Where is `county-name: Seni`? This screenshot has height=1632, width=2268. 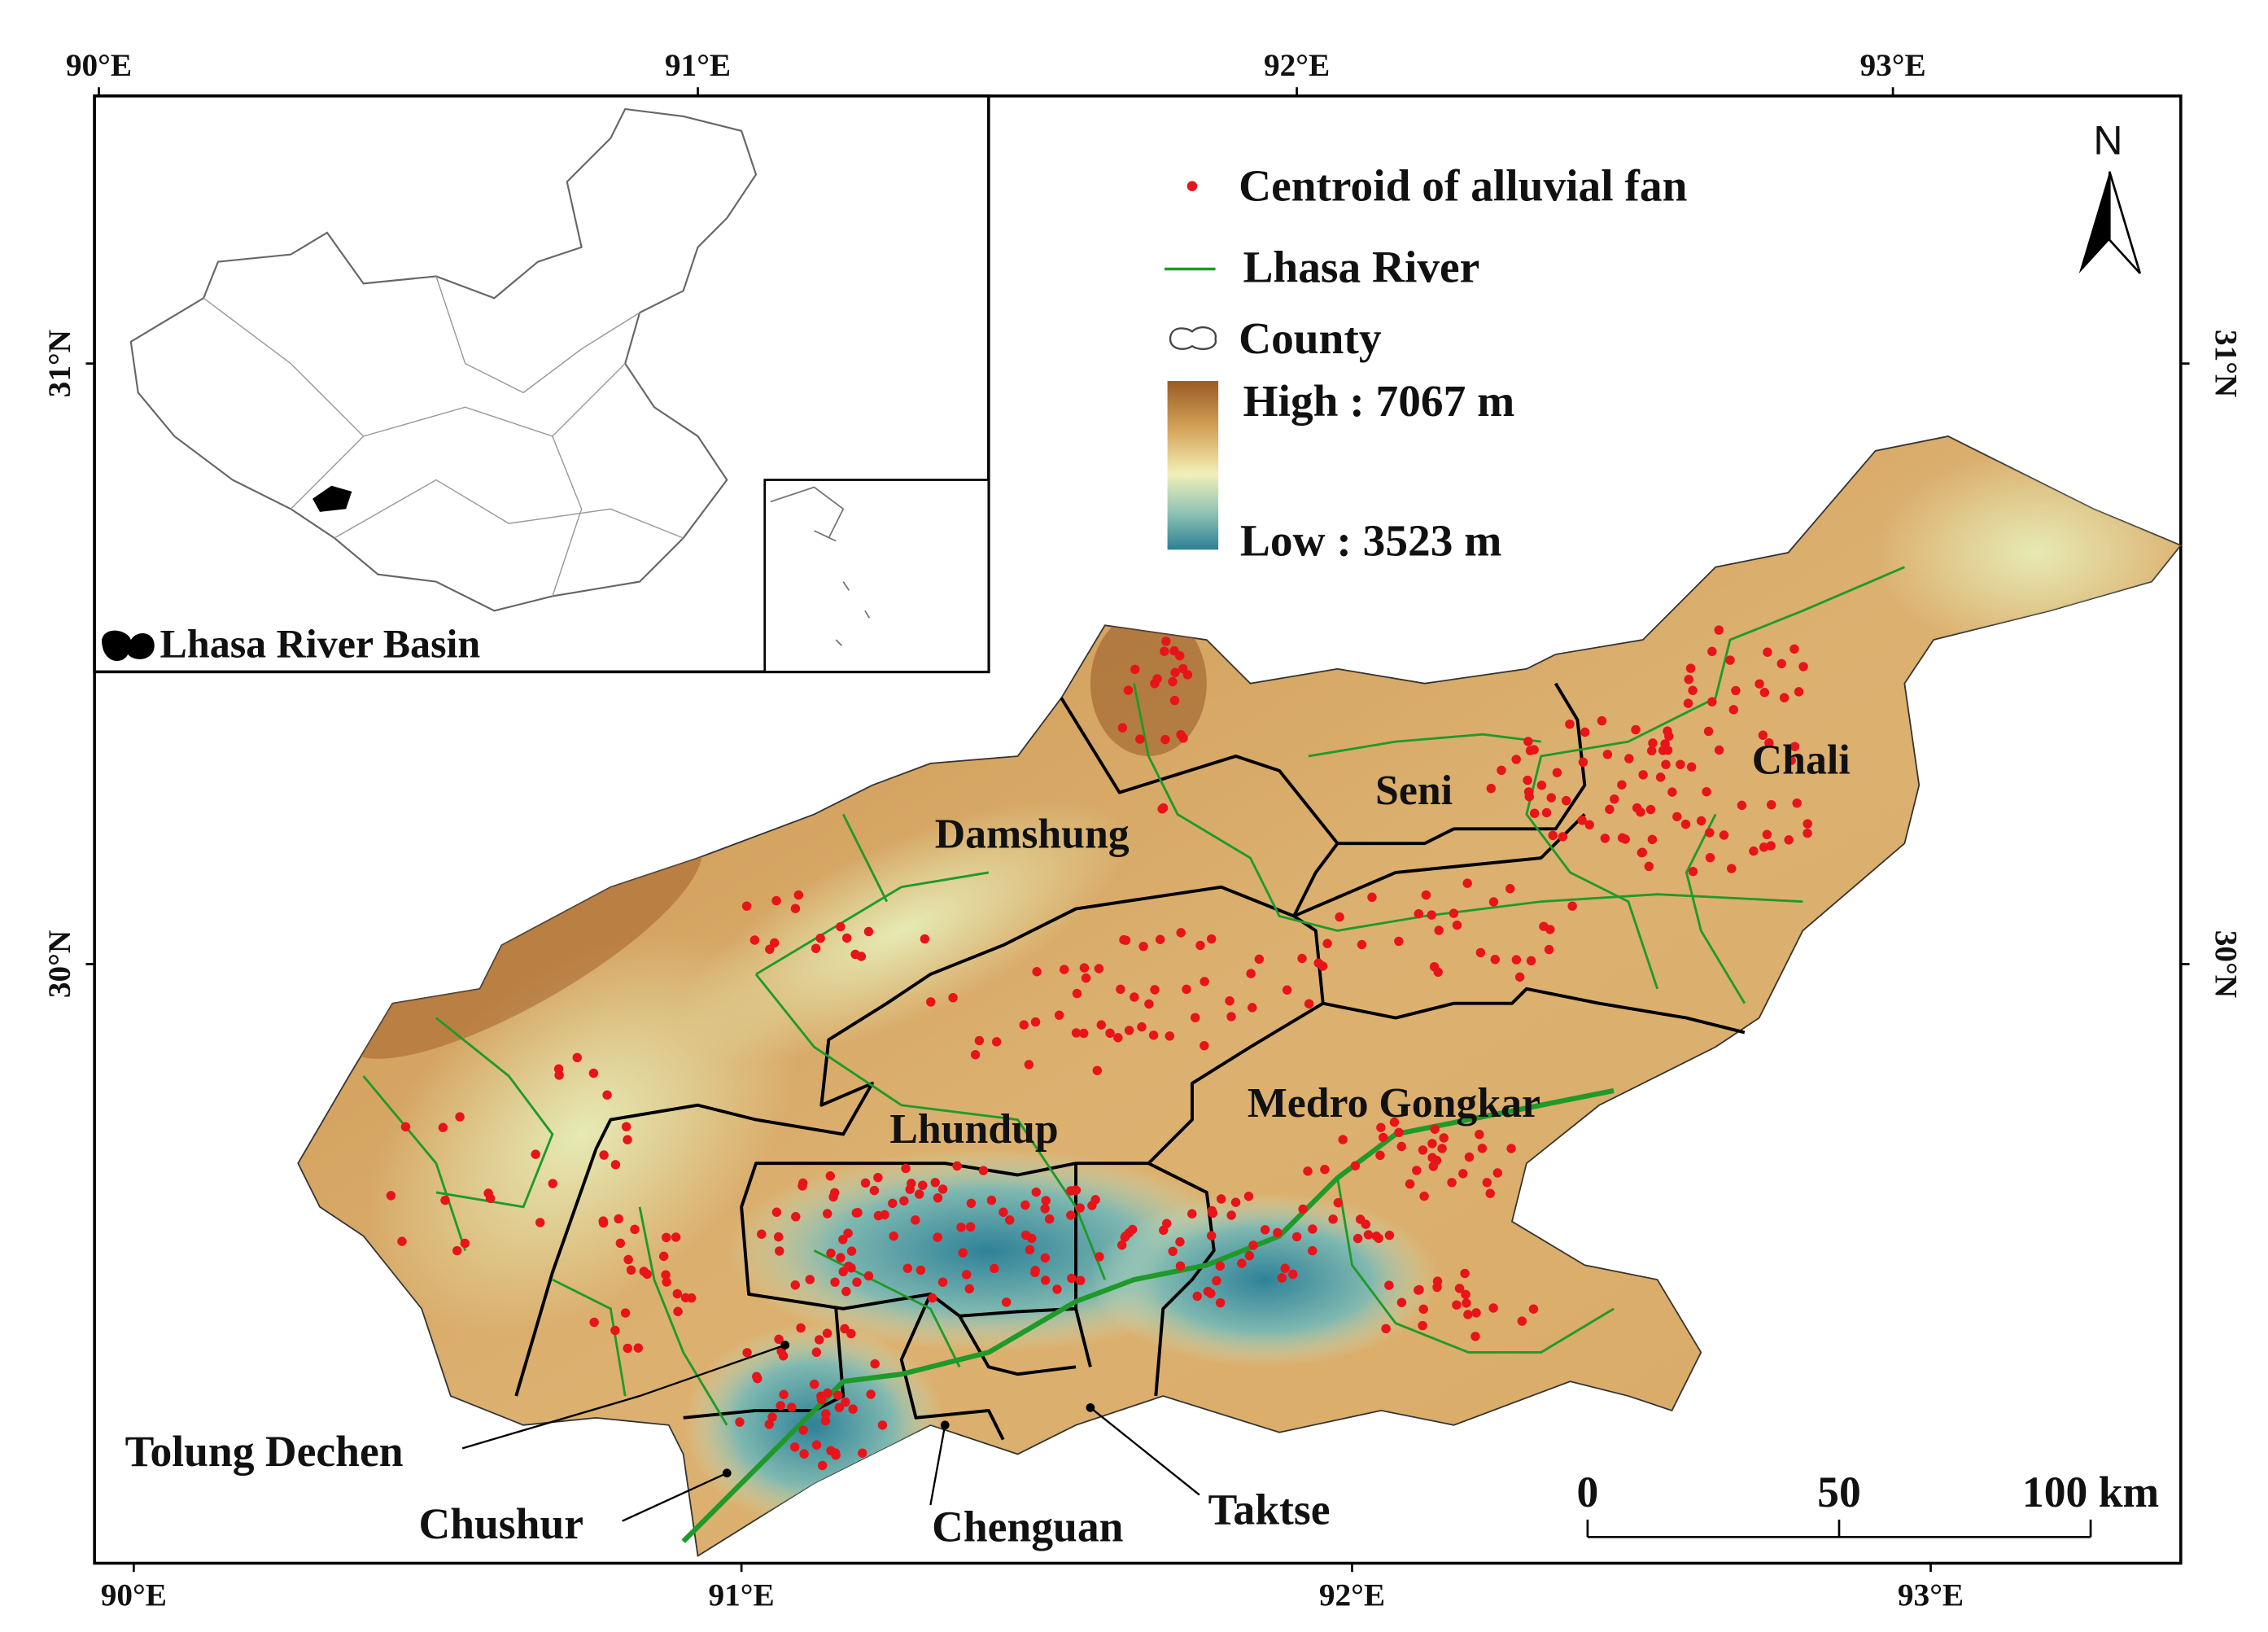 county-name: Seni is located at coordinates (1414, 791).